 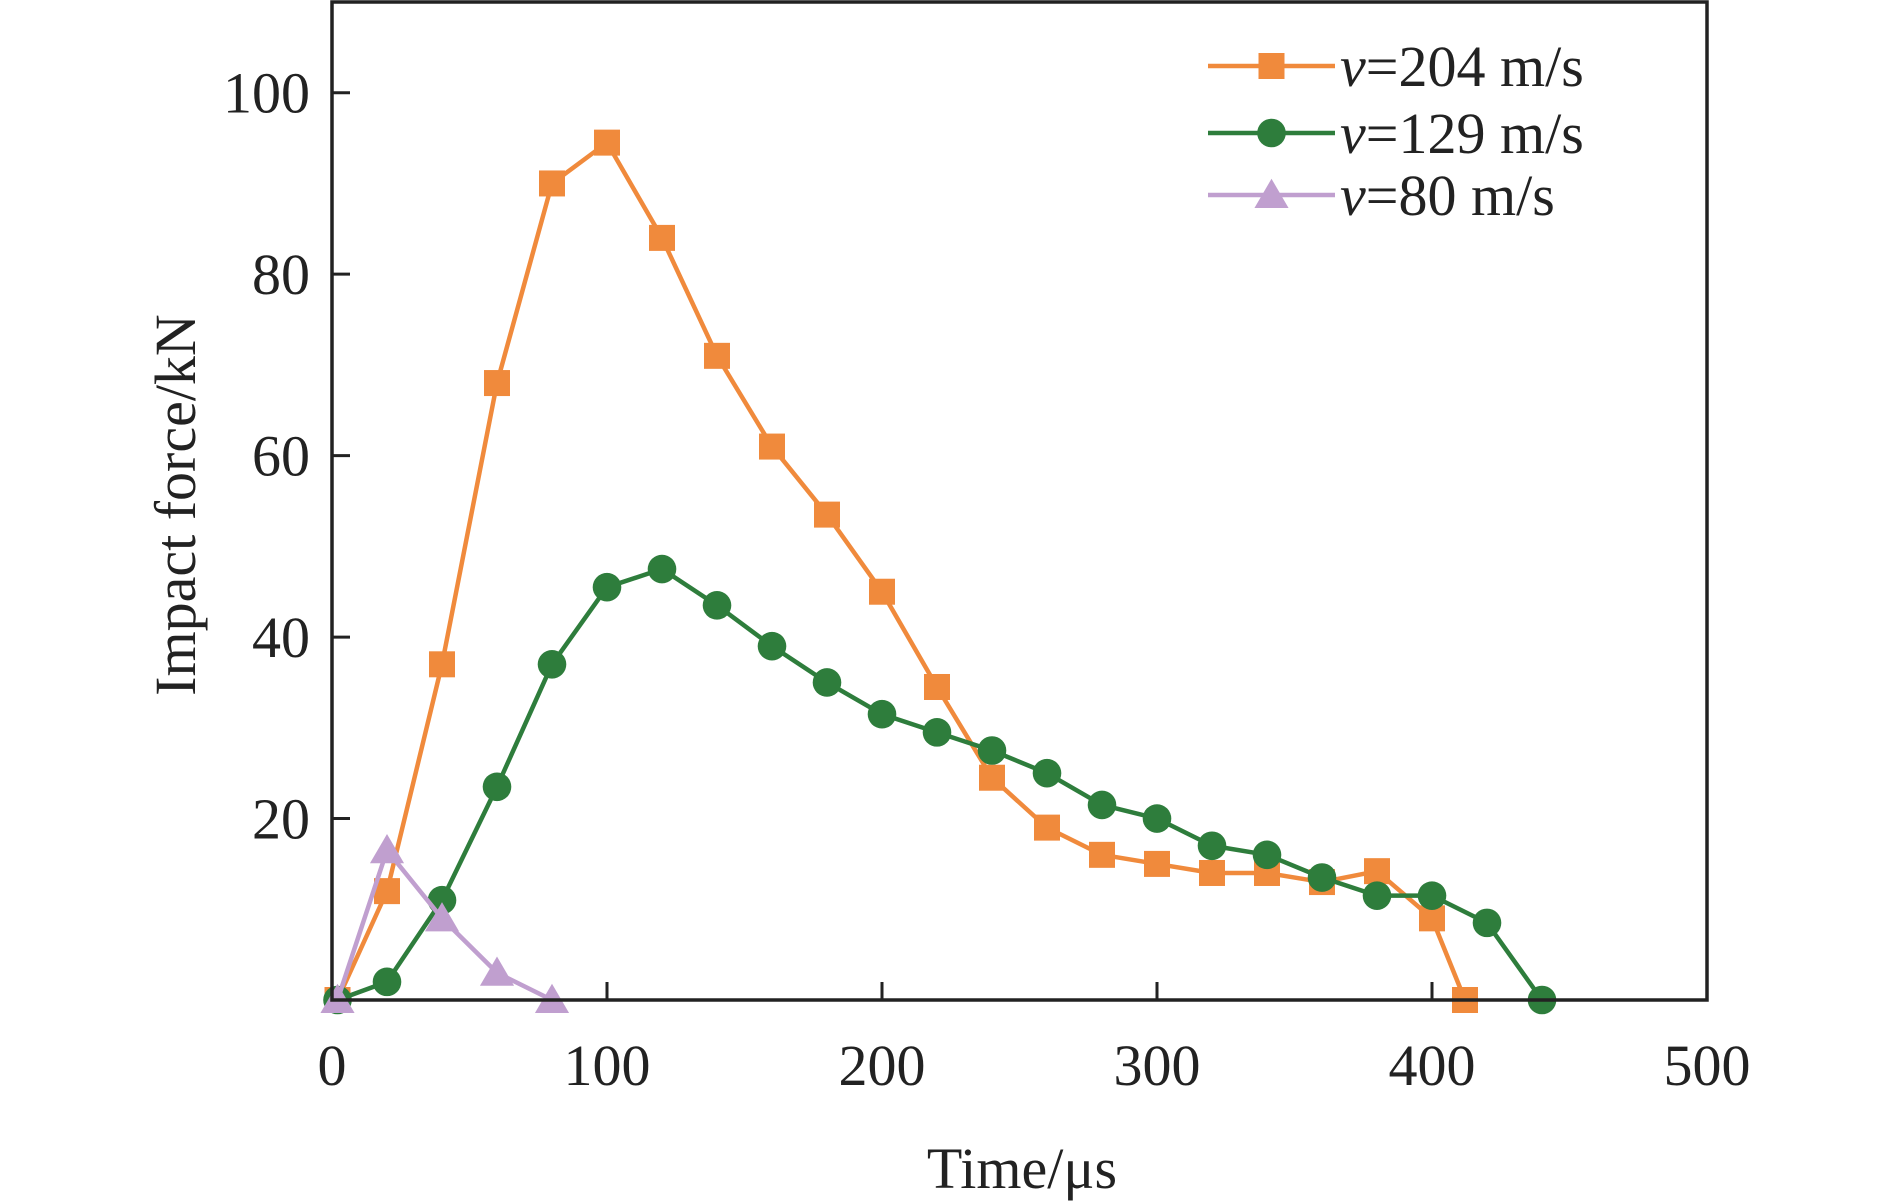 I want to click on y-tick-label: 80, so click(x=281, y=274).